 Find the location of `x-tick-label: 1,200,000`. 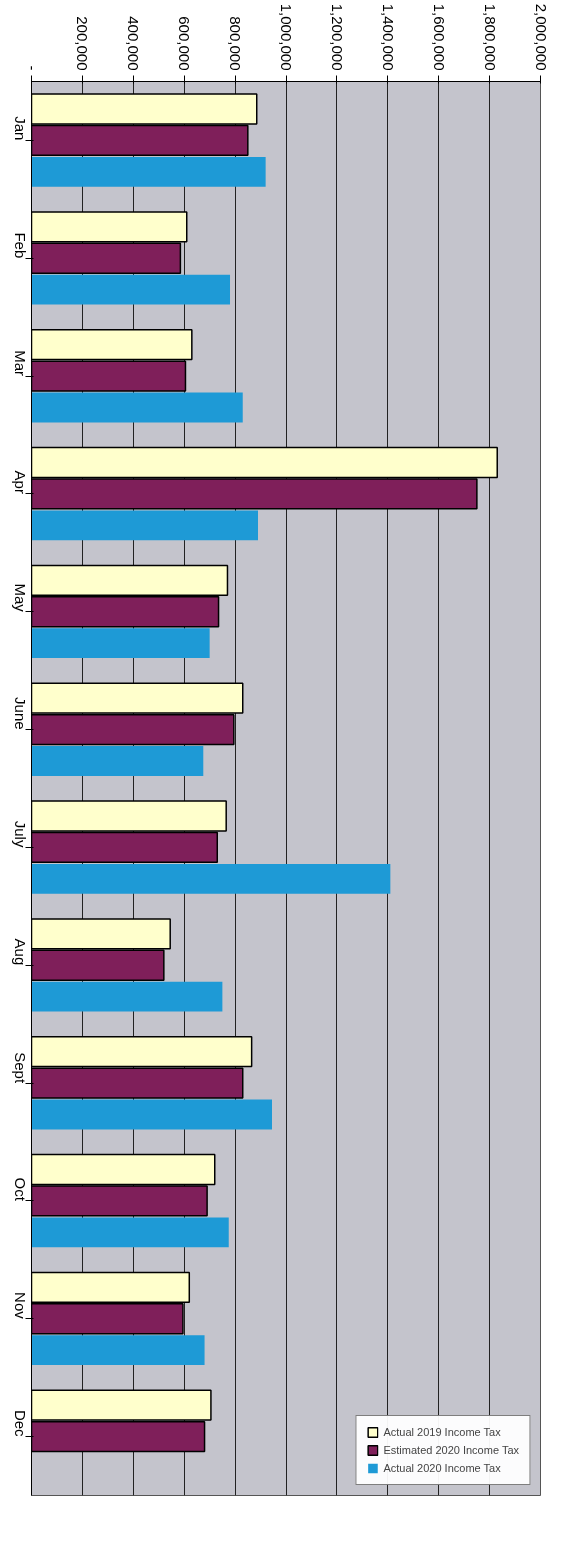

x-tick-label: 1,200,000 is located at coordinates (337, 37).